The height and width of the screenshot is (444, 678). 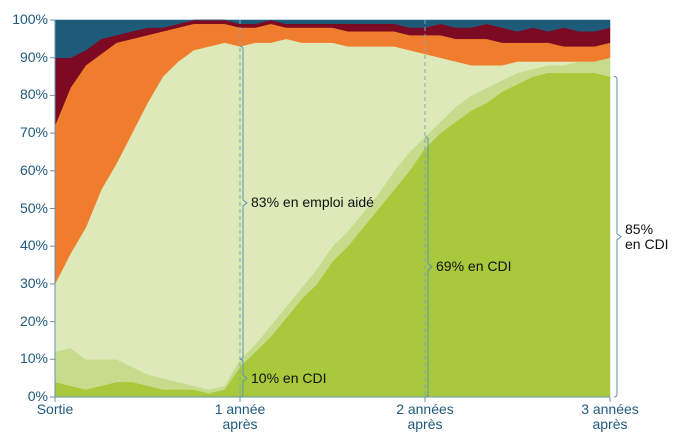 What do you see at coordinates (30, 19) in the screenshot?
I see `y-tick-label: 100%` at bounding box center [30, 19].